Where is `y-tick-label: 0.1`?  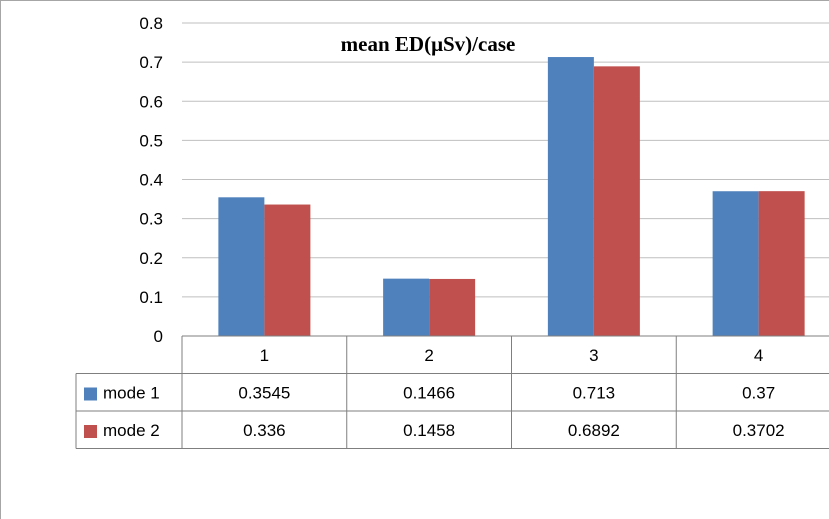 y-tick-label: 0.1 is located at coordinates (151, 297).